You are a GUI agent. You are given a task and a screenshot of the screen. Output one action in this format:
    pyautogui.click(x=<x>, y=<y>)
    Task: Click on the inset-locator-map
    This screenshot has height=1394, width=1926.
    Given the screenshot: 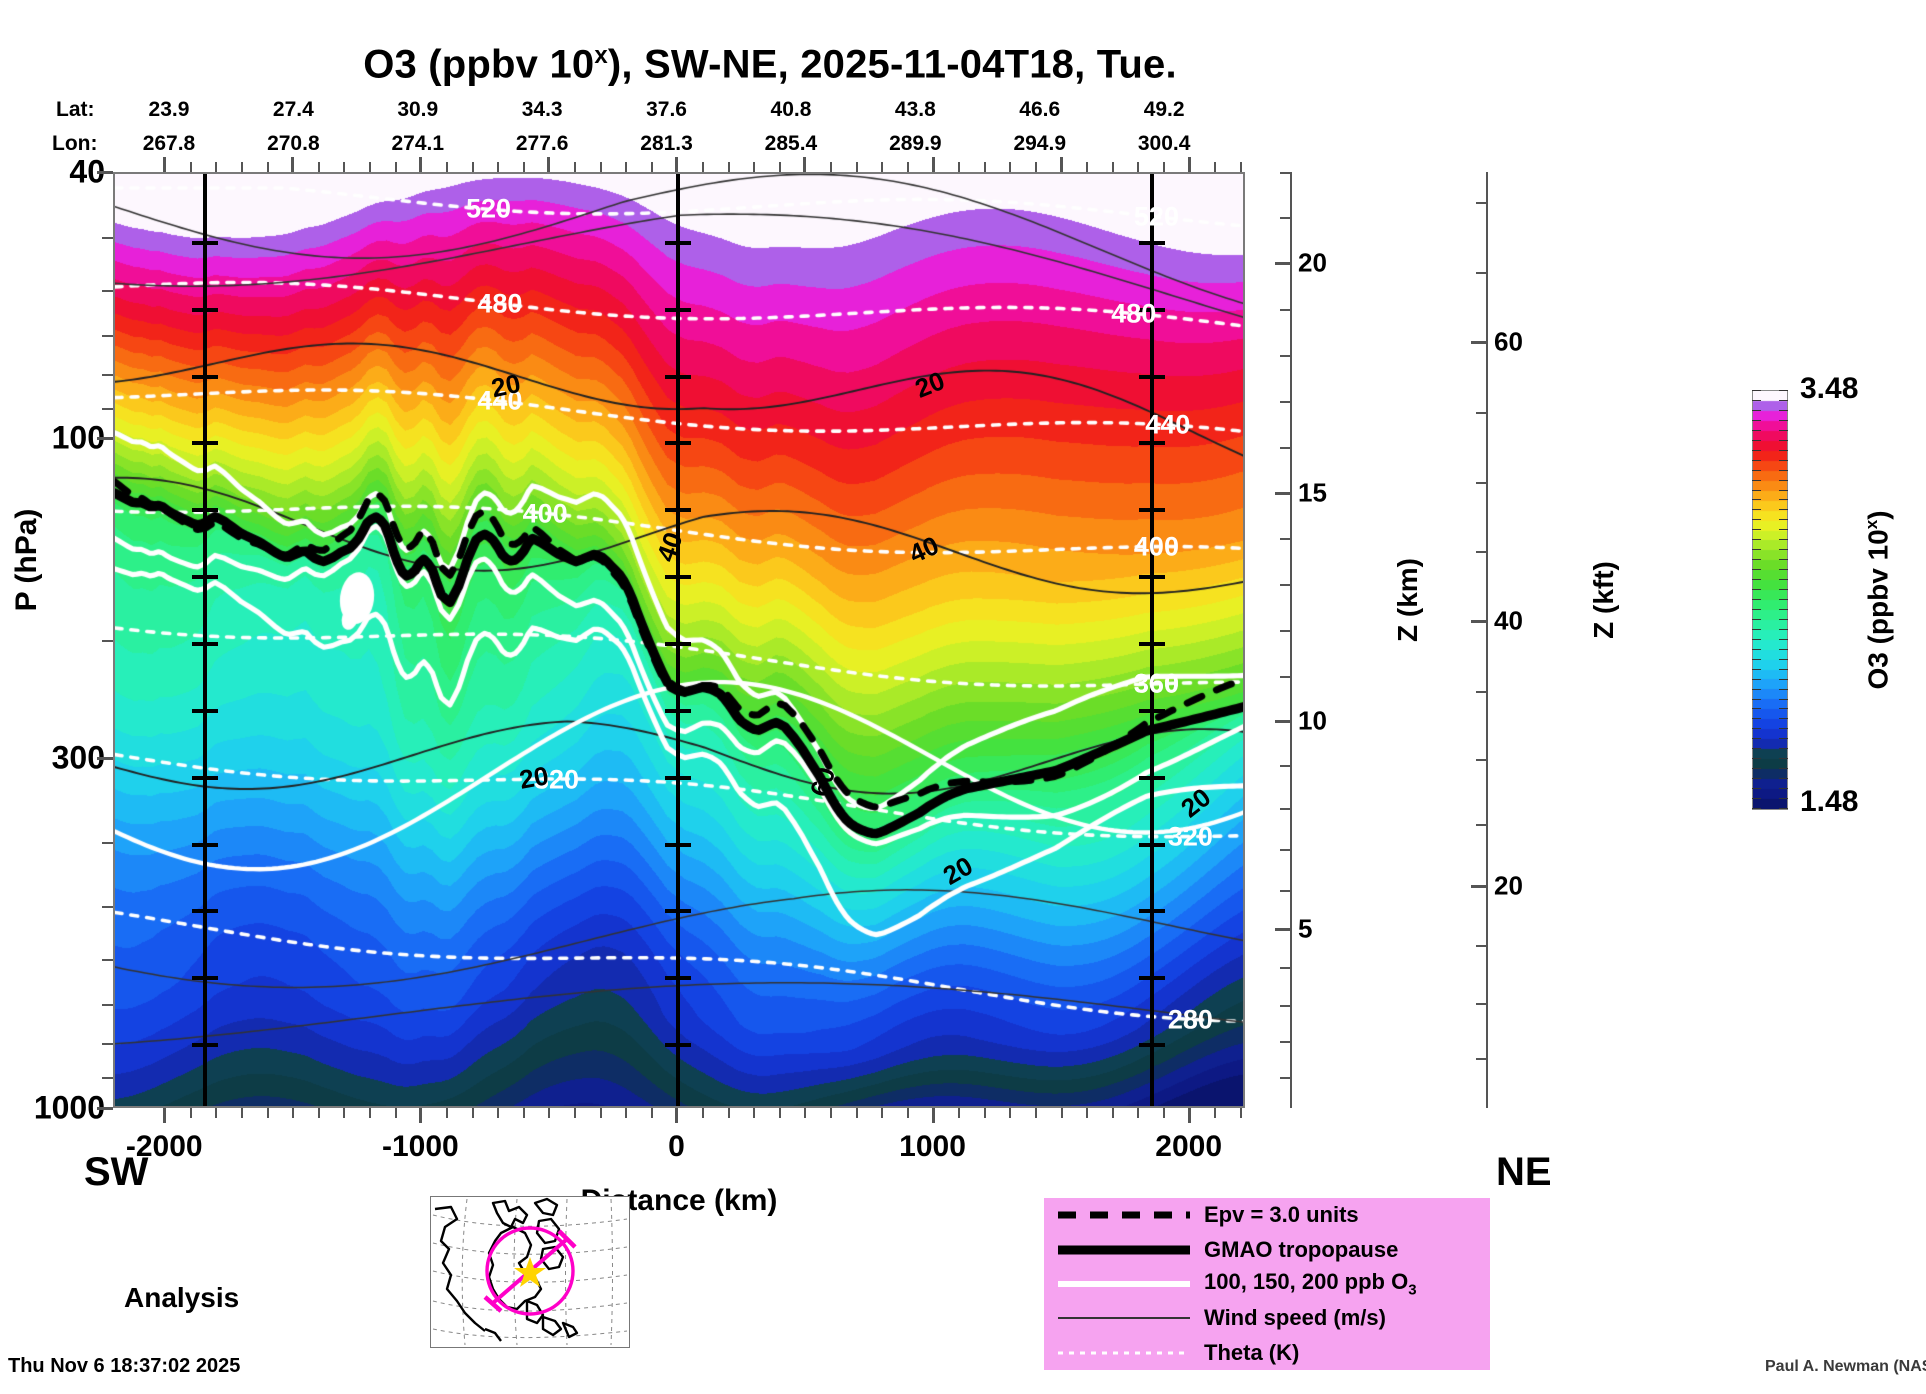 What is the action you would take?
    pyautogui.click(x=530, y=1272)
    